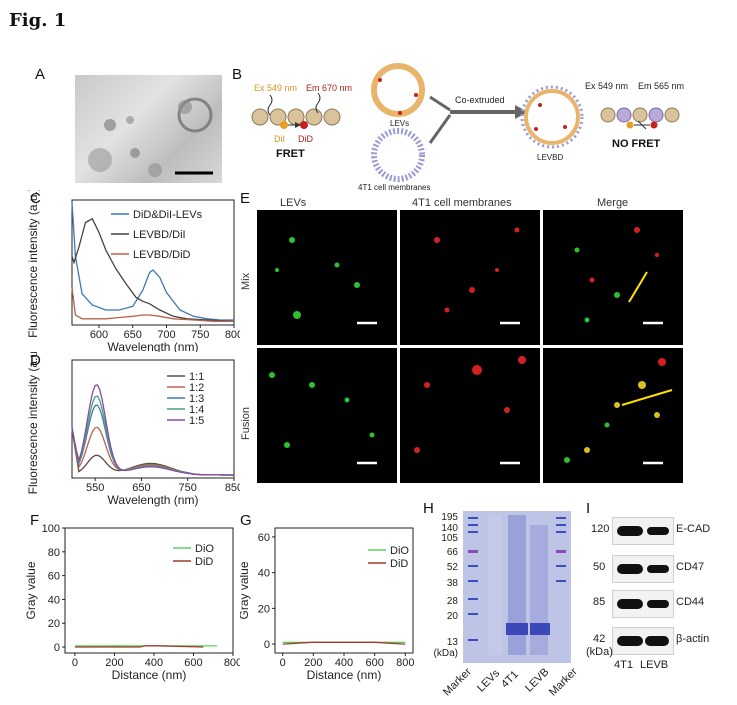 Image resolution: width=737 pixels, height=705 pixels. What do you see at coordinates (166, 335) in the screenshot?
I see `x-tick-label: 700` at bounding box center [166, 335].